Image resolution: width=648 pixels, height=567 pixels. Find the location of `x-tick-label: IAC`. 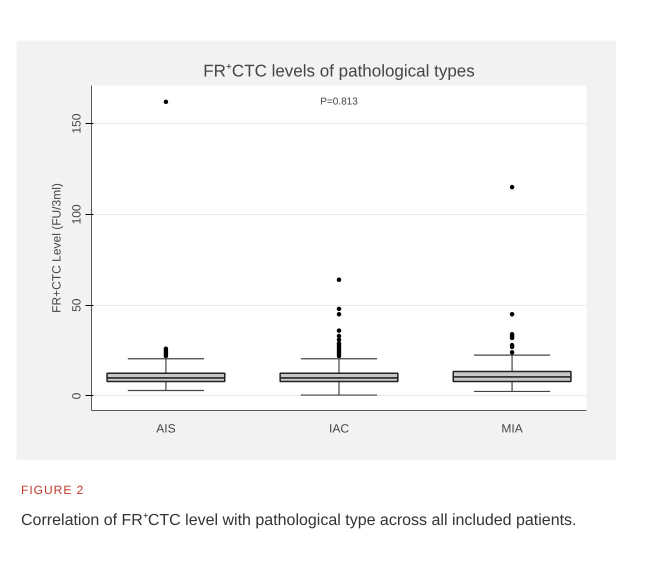

x-tick-label: IAC is located at coordinates (339, 429).